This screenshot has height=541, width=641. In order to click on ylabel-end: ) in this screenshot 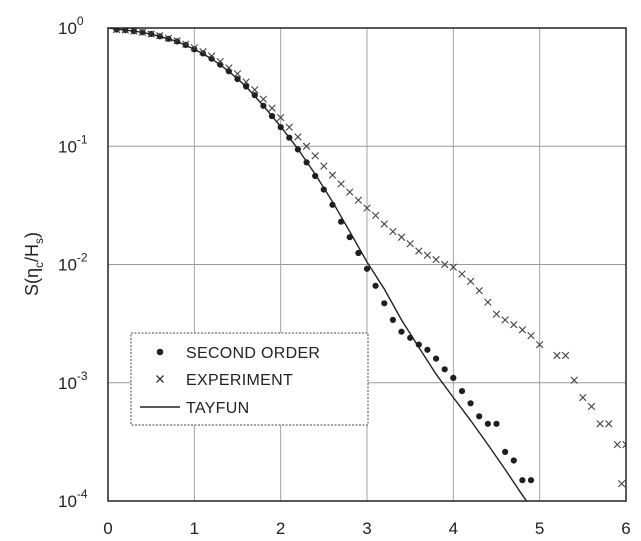, I will do `click(32, 235)`.